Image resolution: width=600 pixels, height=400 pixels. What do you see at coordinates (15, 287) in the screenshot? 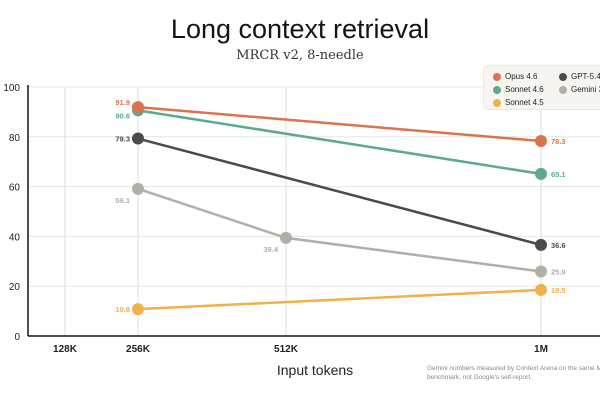
I see `y-tick-label: 20` at bounding box center [15, 287].